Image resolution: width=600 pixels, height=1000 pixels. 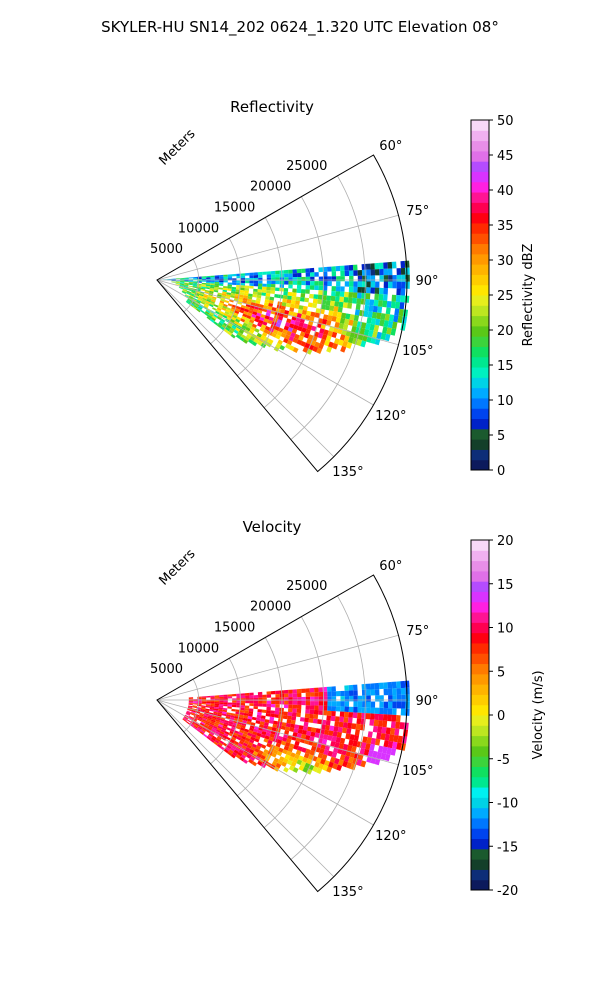 I want to click on reflectivity-azimuth-ray, so click(x=277, y=247).